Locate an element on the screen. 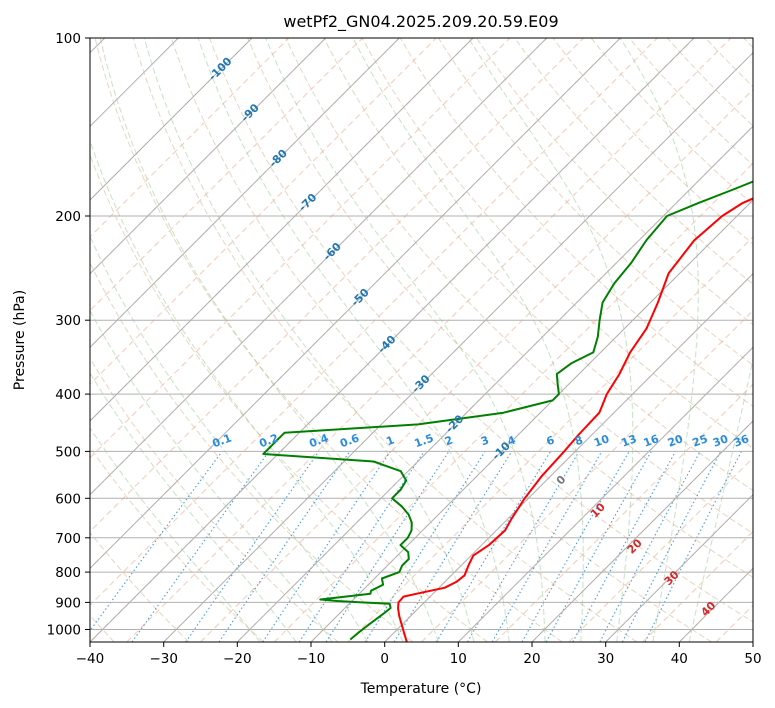  x-axis: −40 −30 −20 −10 0 10 20 30 40 50 is located at coordinates (419, 654).